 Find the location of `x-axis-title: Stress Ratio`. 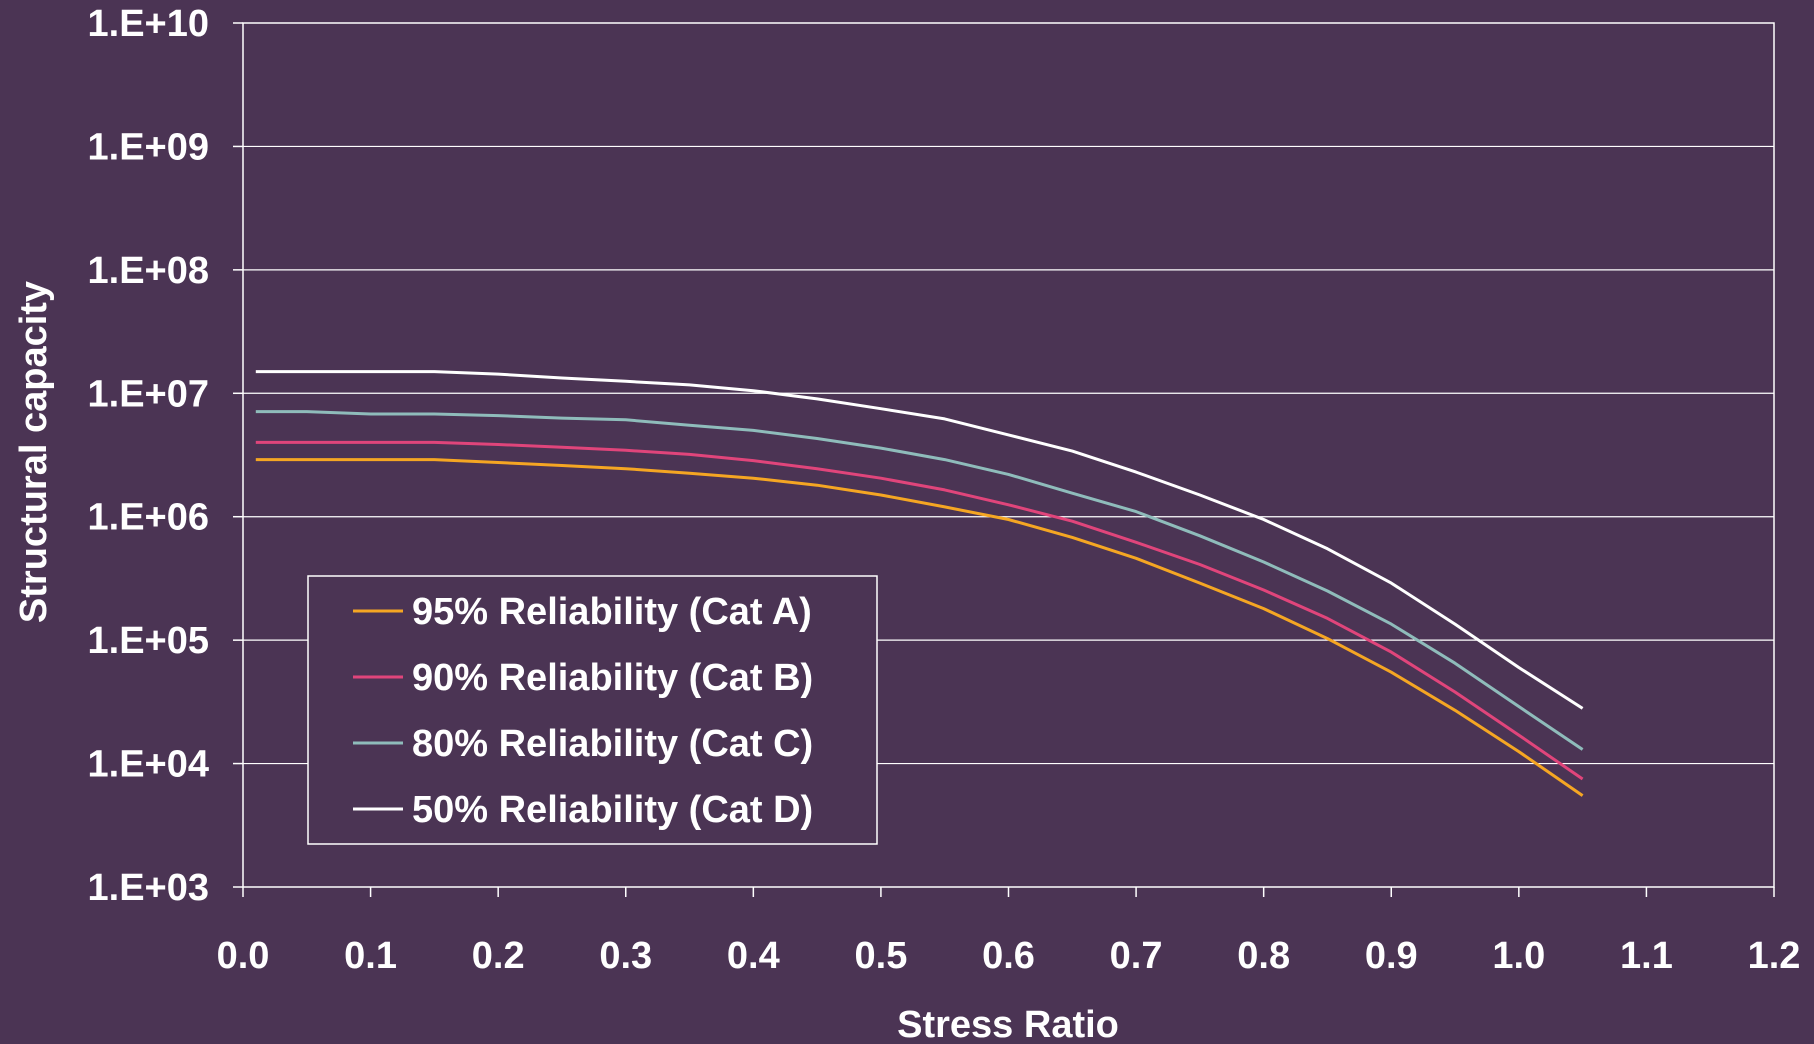

x-axis-title: Stress Ratio is located at coordinates (1008, 1024).